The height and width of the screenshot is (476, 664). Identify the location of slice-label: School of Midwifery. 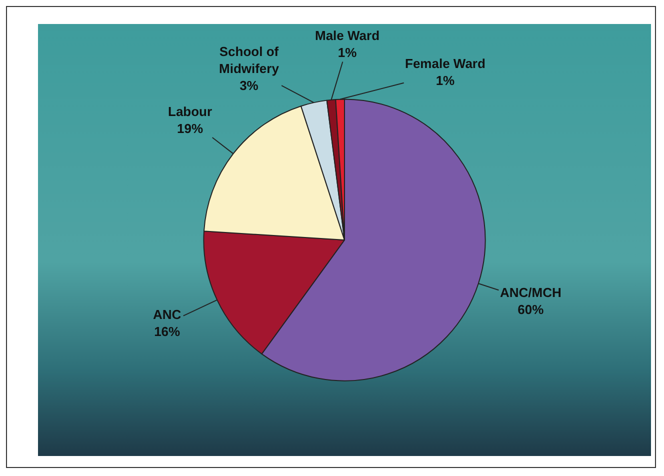
(249, 60).